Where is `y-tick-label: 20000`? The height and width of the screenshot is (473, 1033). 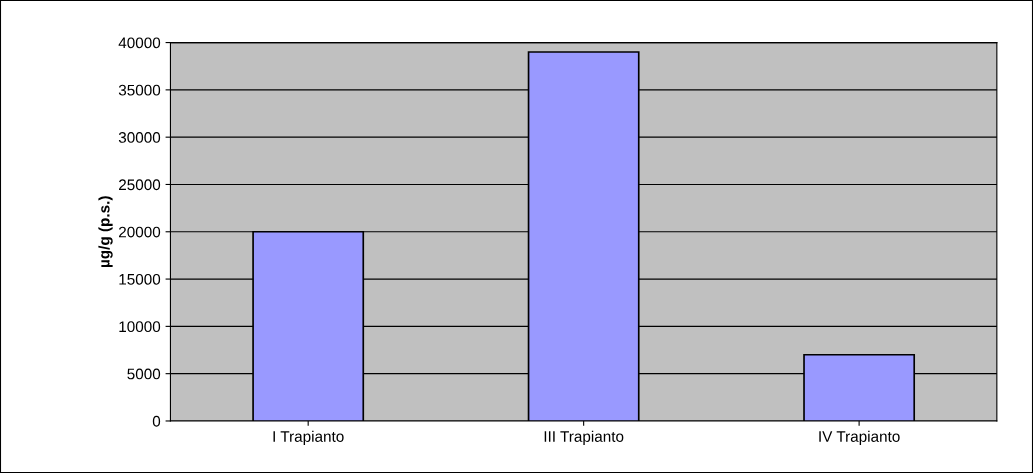 y-tick-label: 20000 is located at coordinates (140, 232).